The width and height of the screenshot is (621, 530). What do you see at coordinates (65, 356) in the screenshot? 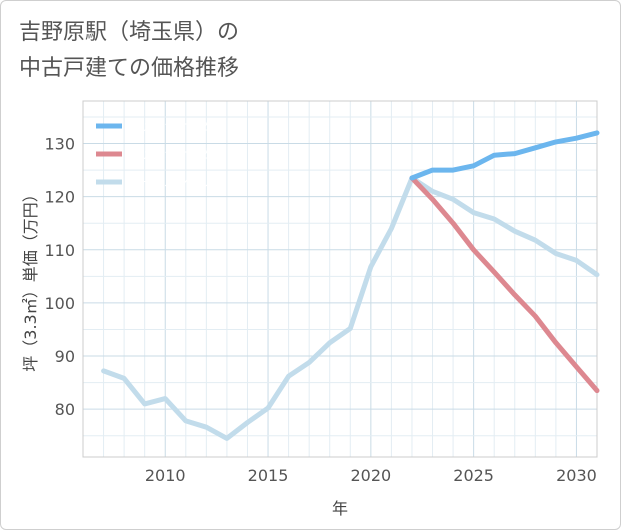
I see `y-tick-label: 90` at bounding box center [65, 356].